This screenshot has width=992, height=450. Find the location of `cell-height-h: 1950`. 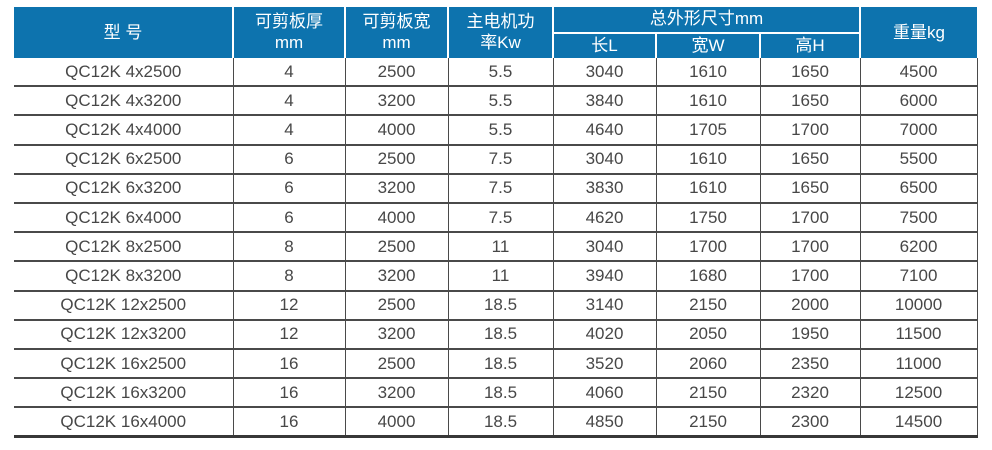

cell-height-h: 1950 is located at coordinates (810, 334).